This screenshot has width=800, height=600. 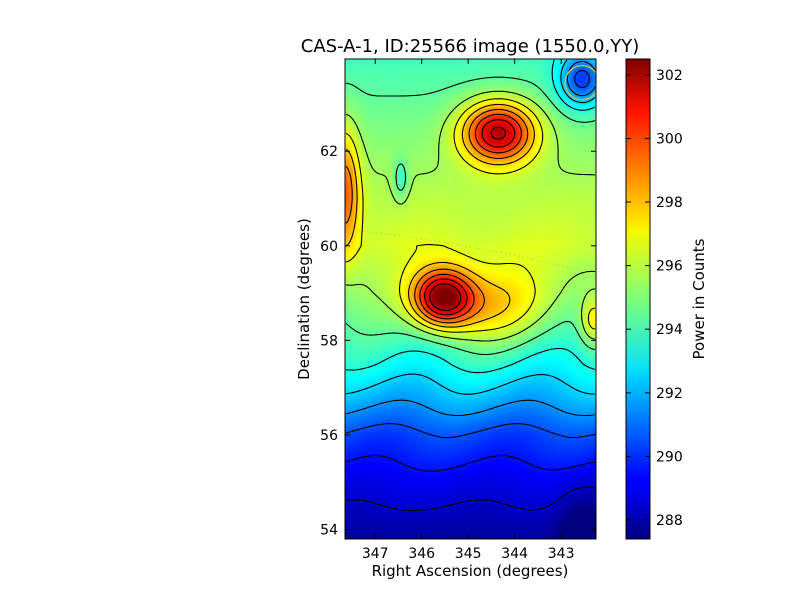 I want to click on x-axis-label: Right Ascension (degrees), so click(x=470, y=571).